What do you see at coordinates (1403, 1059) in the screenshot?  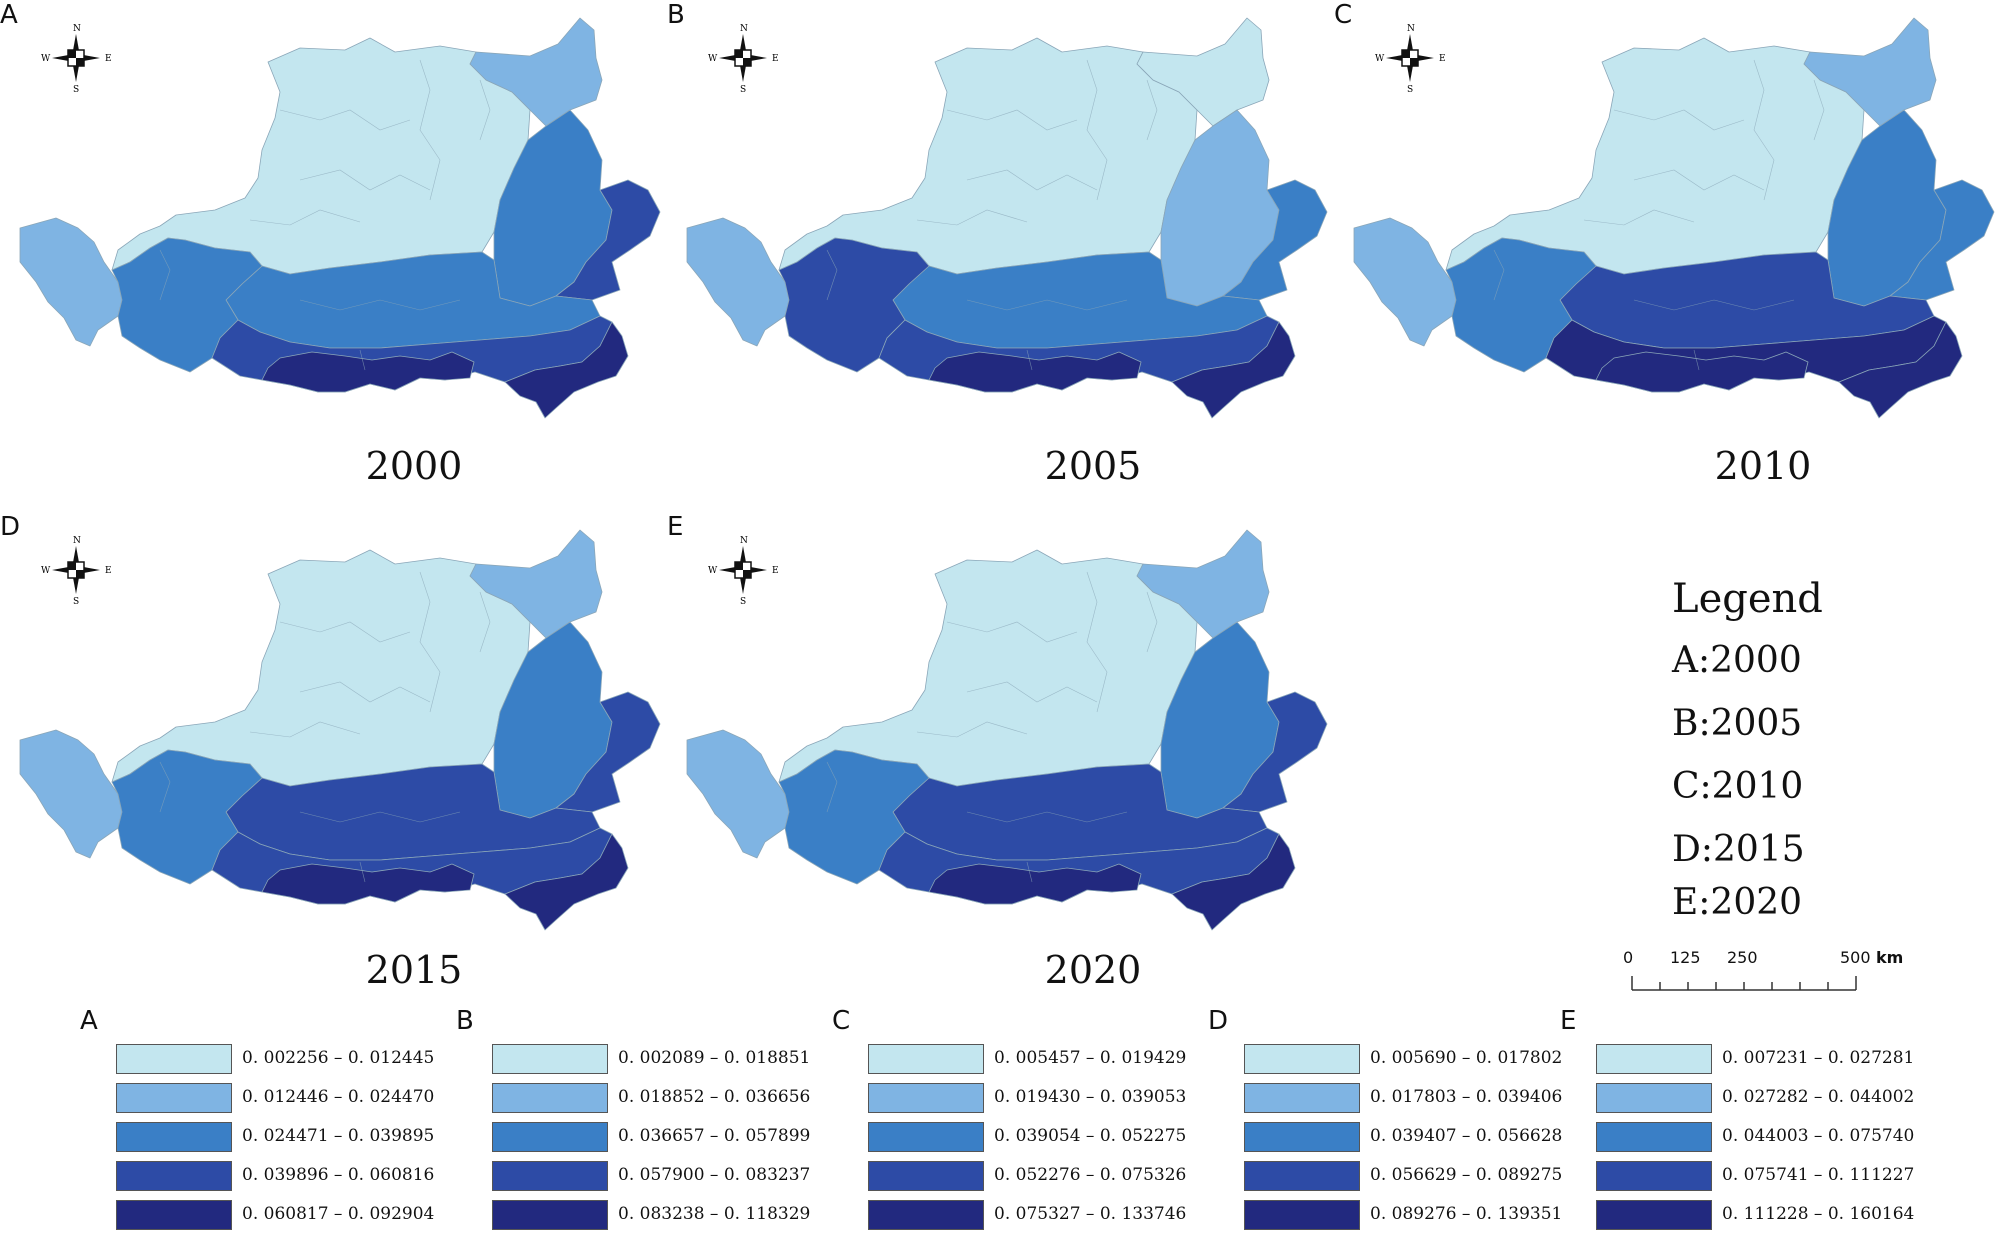 I see `class-legend-row: 0. 005690 – 0. 017802` at bounding box center [1403, 1059].